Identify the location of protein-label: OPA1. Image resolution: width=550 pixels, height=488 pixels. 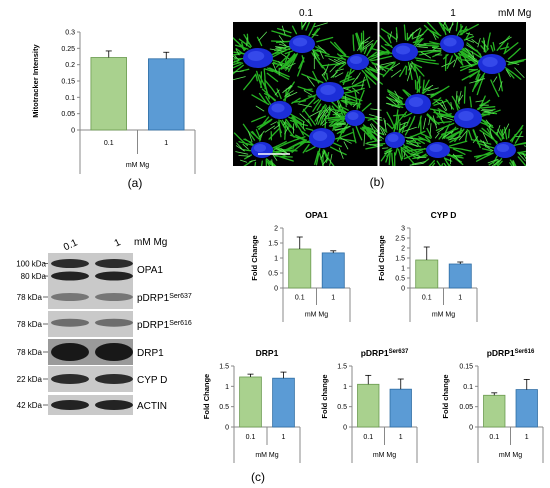
(150, 270).